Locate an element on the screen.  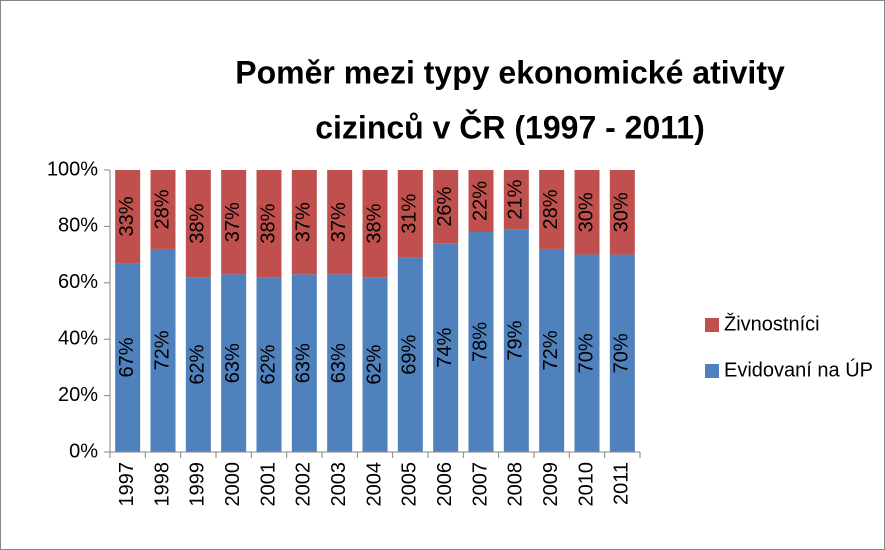
y-tick-label: 0% is located at coordinates (83, 451).